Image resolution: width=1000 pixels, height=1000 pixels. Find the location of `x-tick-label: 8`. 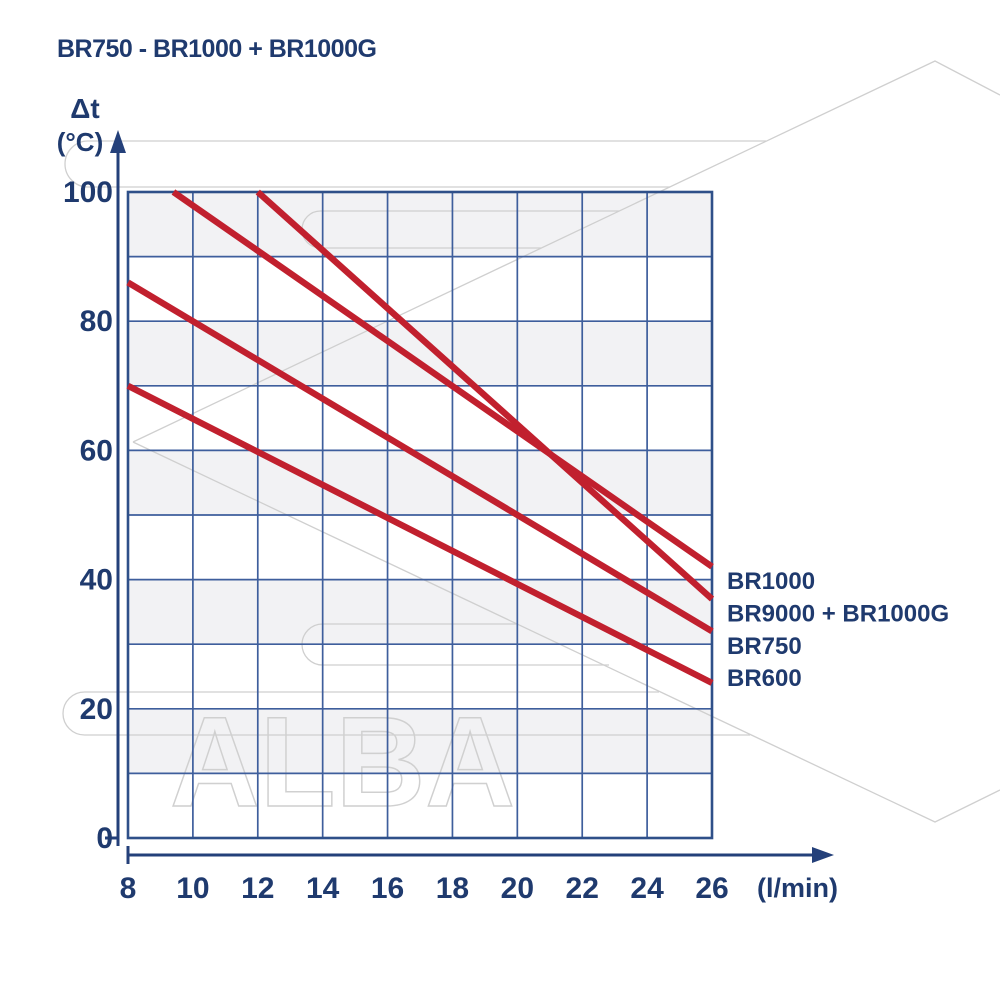

x-tick-label: 8 is located at coordinates (128, 888).